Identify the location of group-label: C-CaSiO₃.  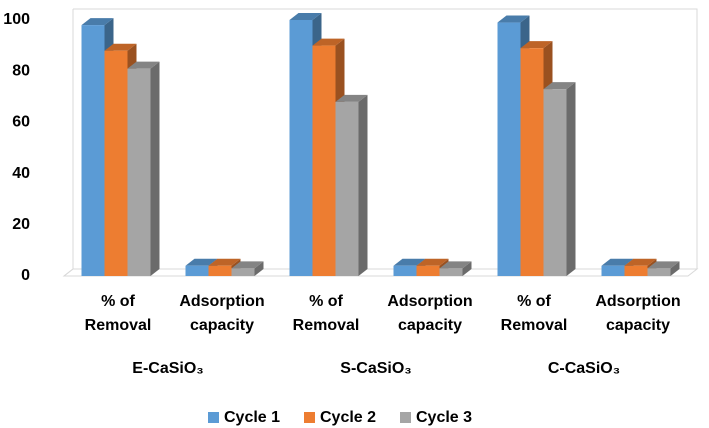
(584, 368).